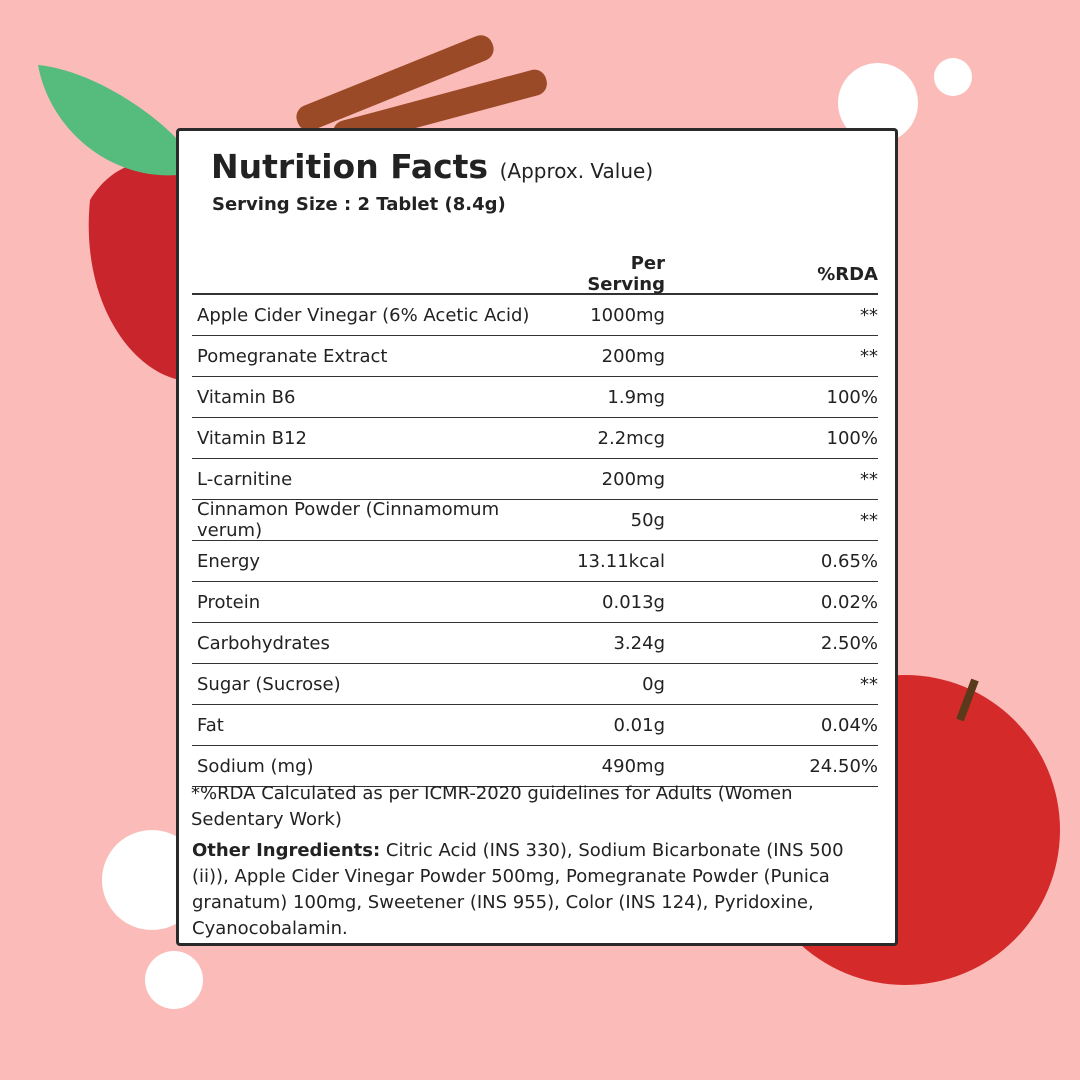 Image resolution: width=1080 pixels, height=1080 pixels. What do you see at coordinates (849, 561) in the screenshot?
I see `rda: 0.65%` at bounding box center [849, 561].